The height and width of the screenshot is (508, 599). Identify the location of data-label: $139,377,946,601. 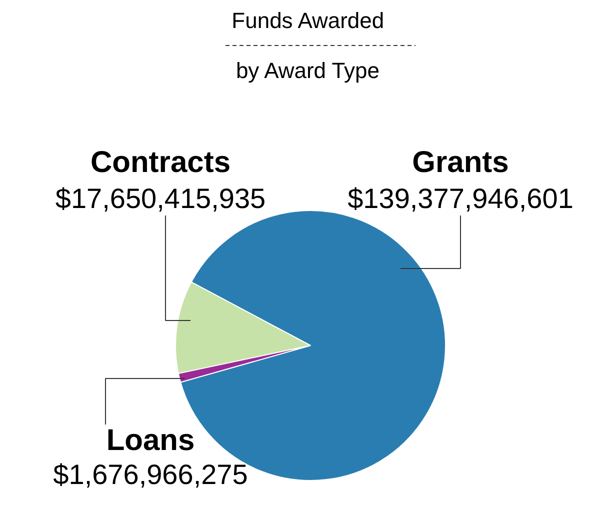
(461, 198).